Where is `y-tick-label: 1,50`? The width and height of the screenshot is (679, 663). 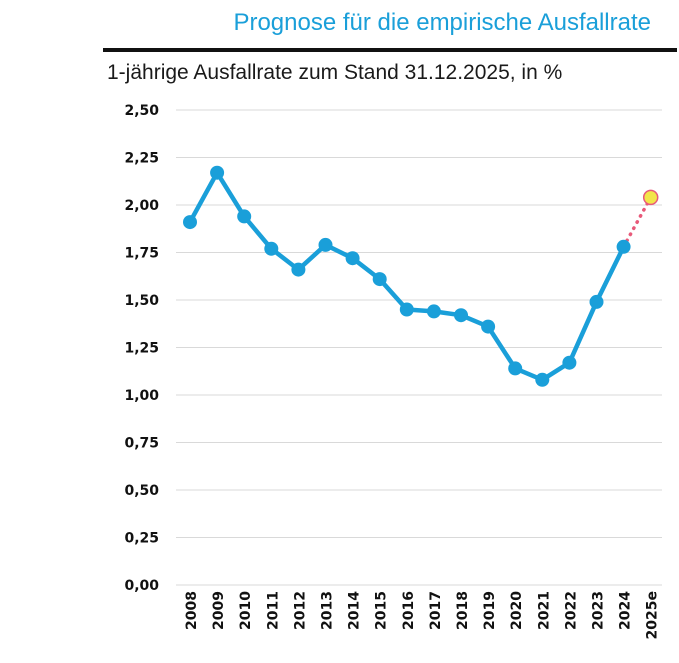 y-tick-label: 1,50 is located at coordinates (141, 301).